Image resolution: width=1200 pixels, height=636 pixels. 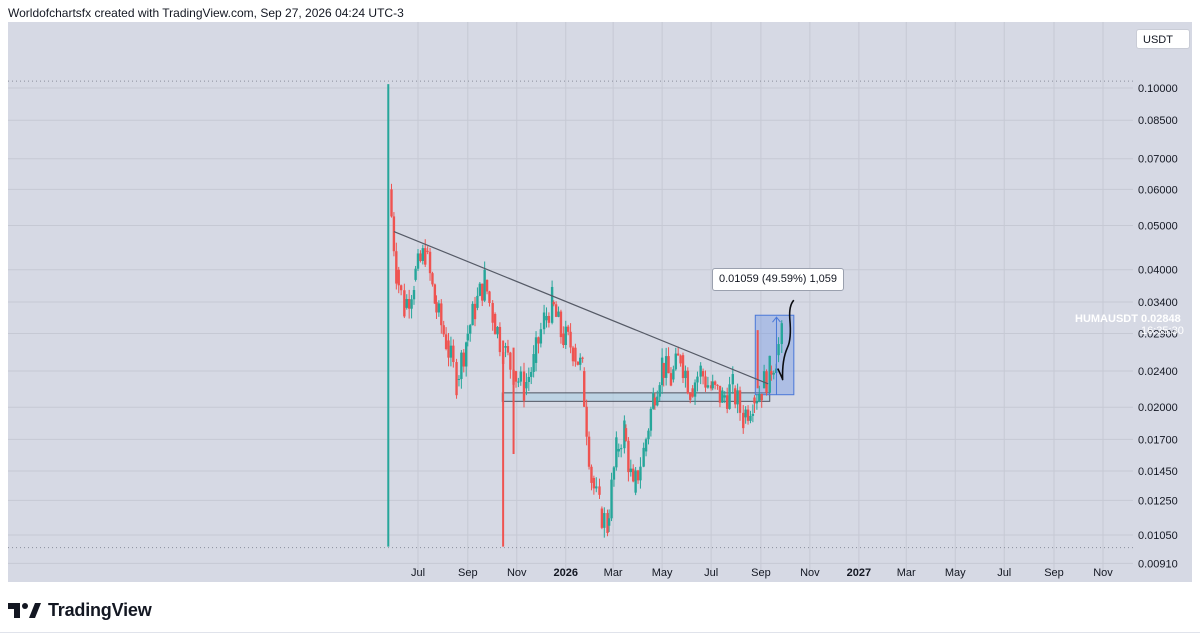 What do you see at coordinates (1158, 440) in the screenshot?
I see `y-tick-label: 0.01700` at bounding box center [1158, 440].